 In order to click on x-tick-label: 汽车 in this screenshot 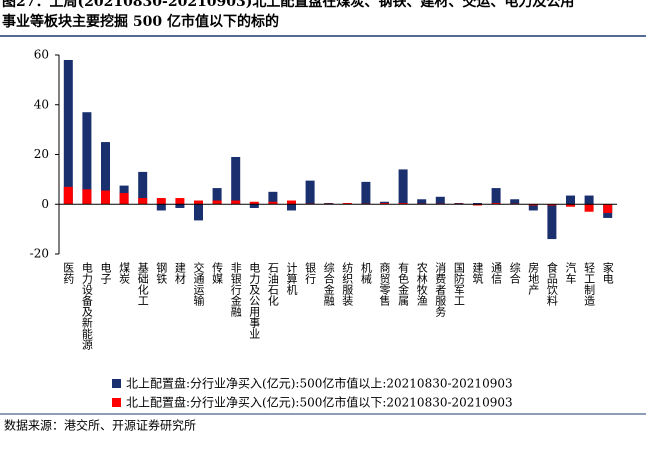, I will do `click(570, 273)`.